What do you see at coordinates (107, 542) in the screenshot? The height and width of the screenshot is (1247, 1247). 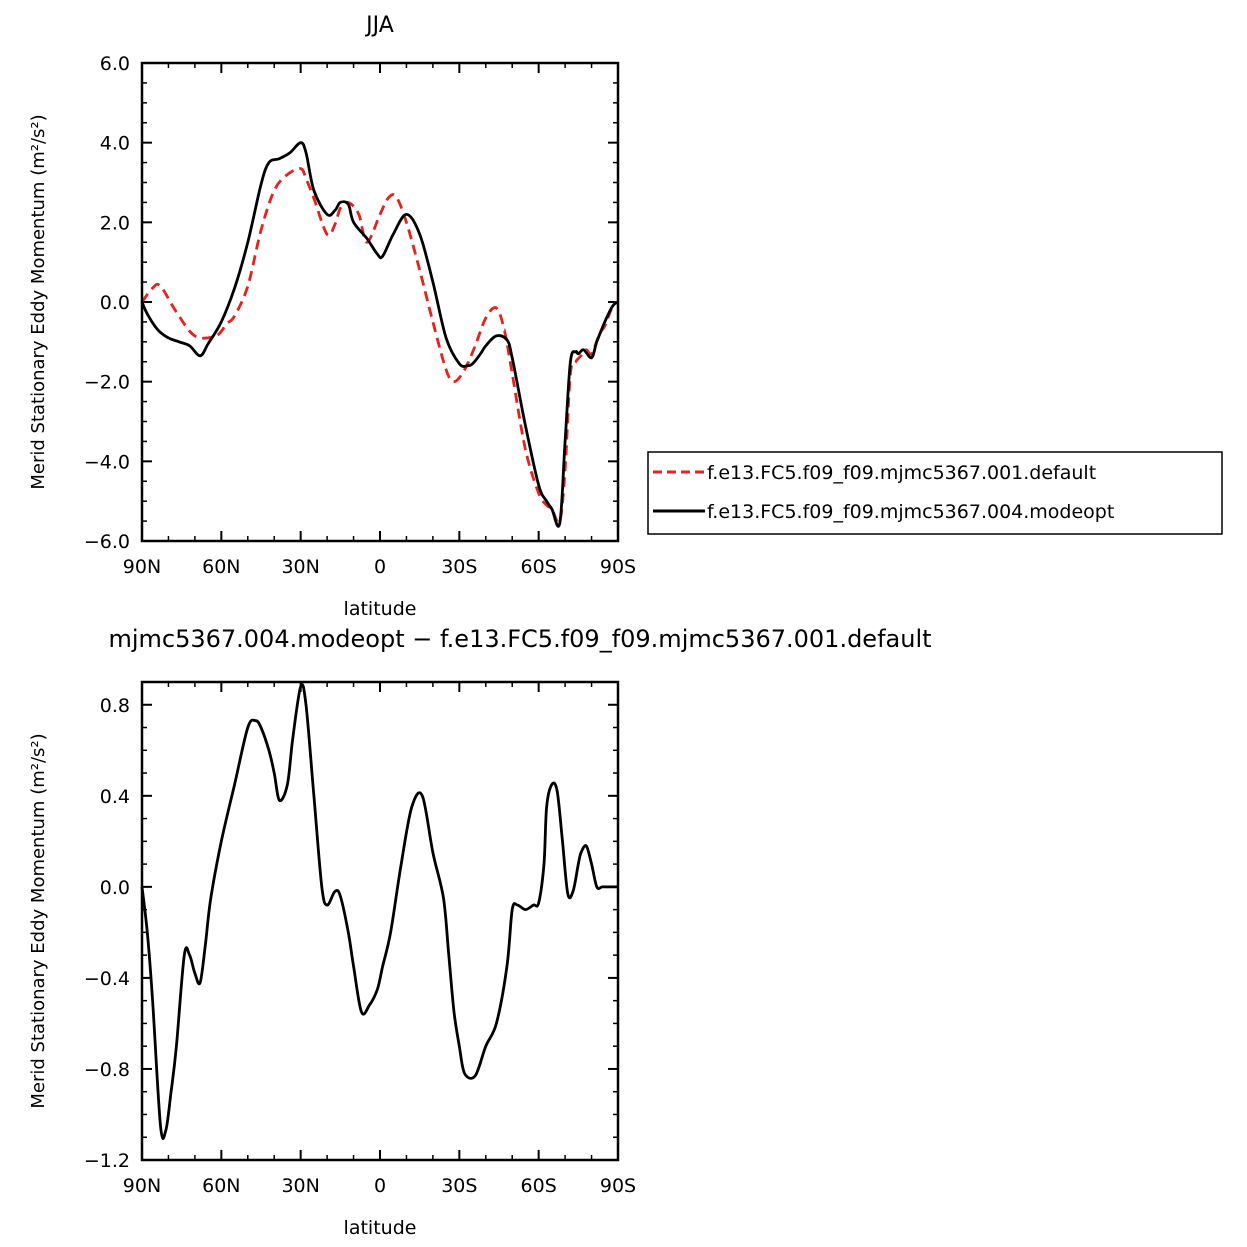 I see `y-tick-label: −6.0` at bounding box center [107, 542].